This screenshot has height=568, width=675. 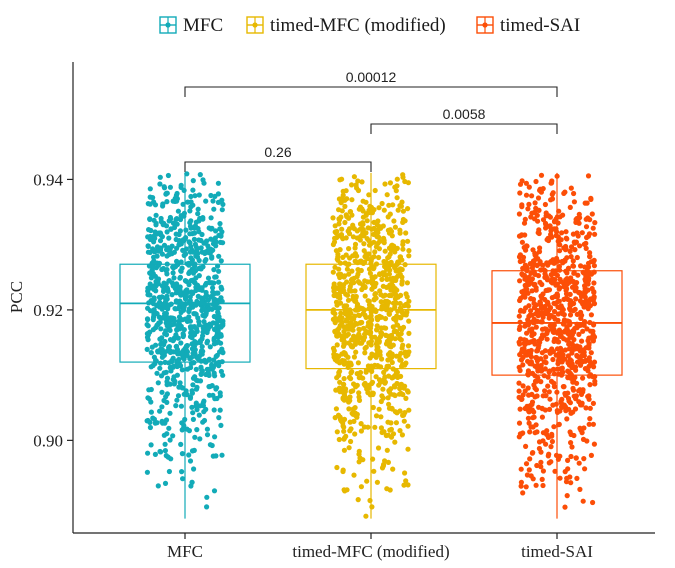 I want to click on y-tick-label: 0.94, so click(x=48, y=179).